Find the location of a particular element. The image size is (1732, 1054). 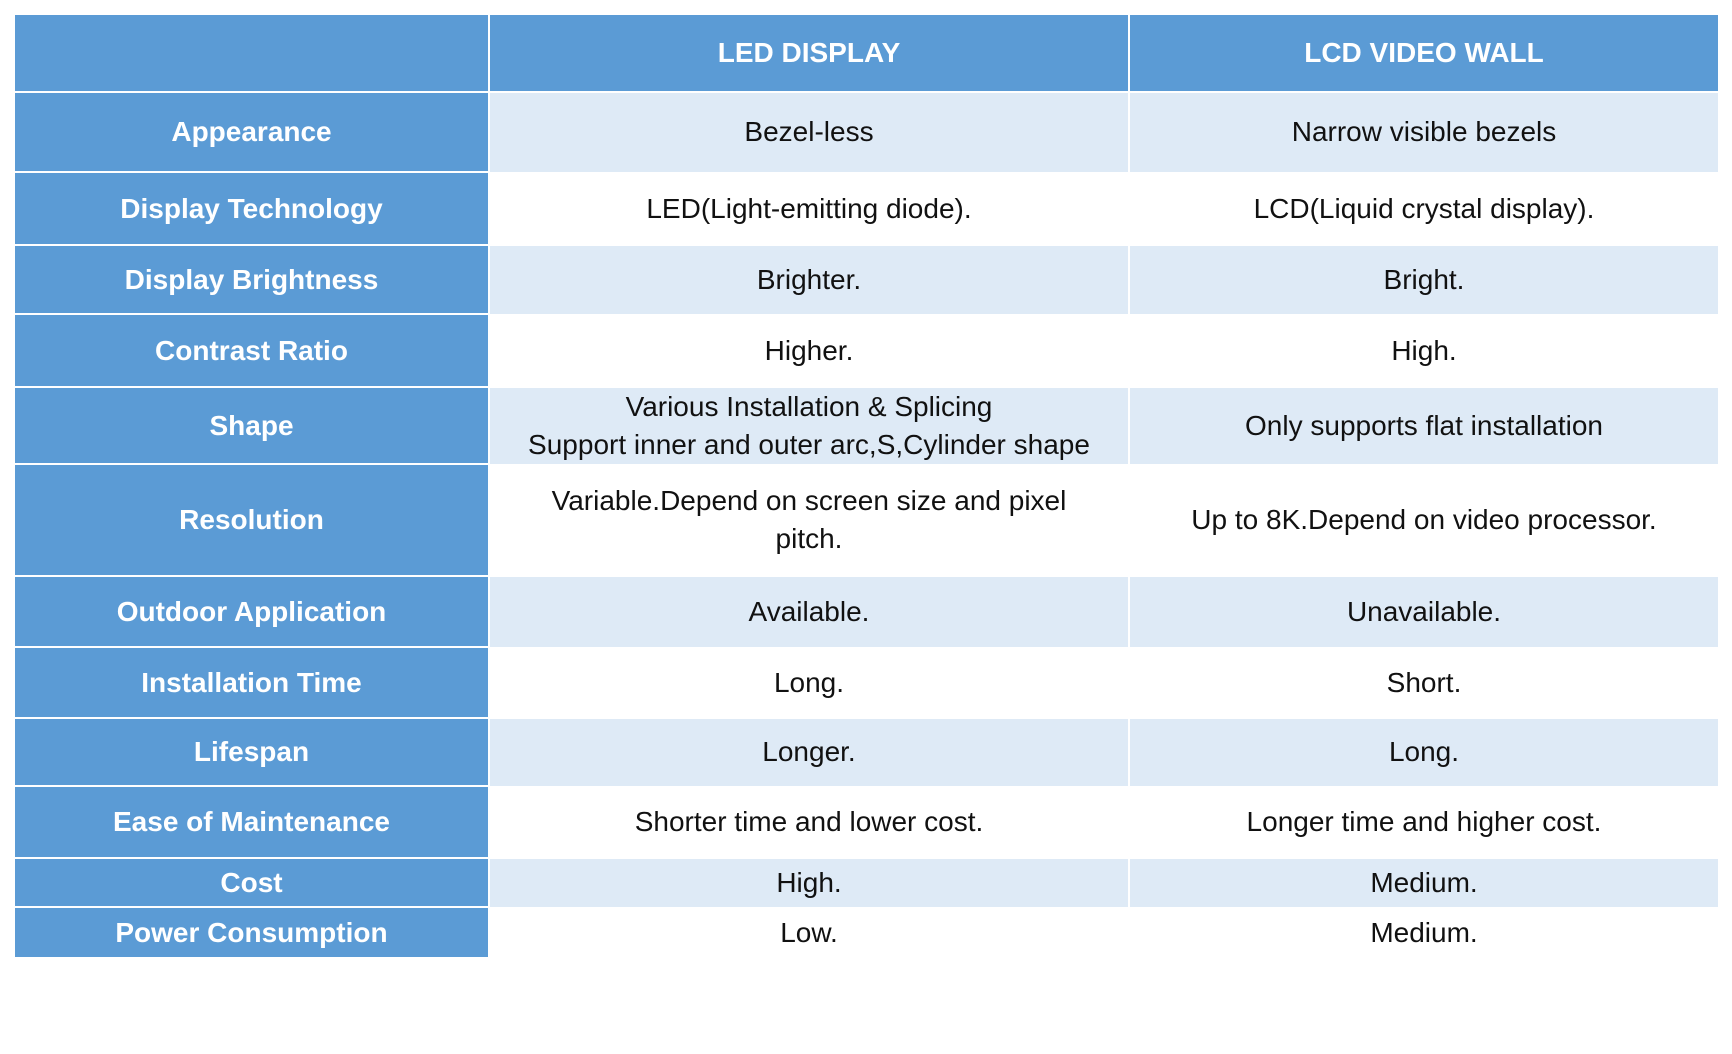

header-lcd-video-wall: LCD VIDEO WALL is located at coordinates (1423, 54).